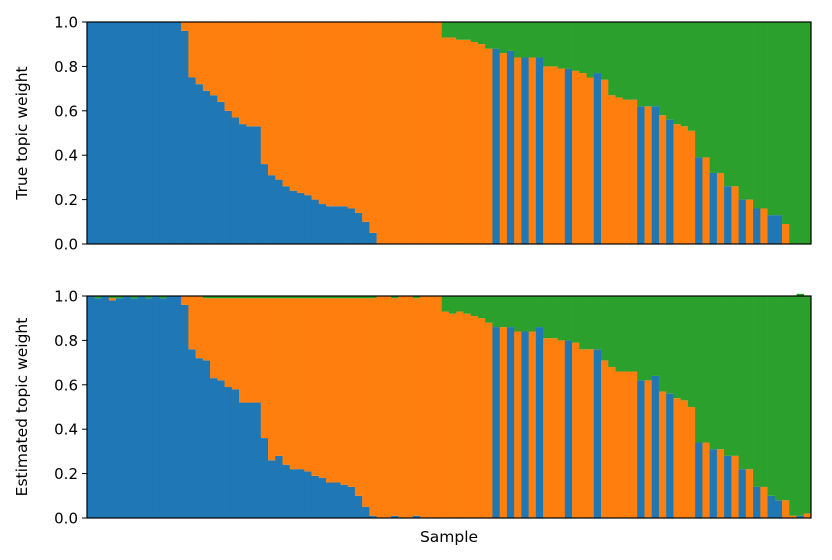  What do you see at coordinates (66, 67) in the screenshot?
I see `ytick-label-true-4: 0.8` at bounding box center [66, 67].